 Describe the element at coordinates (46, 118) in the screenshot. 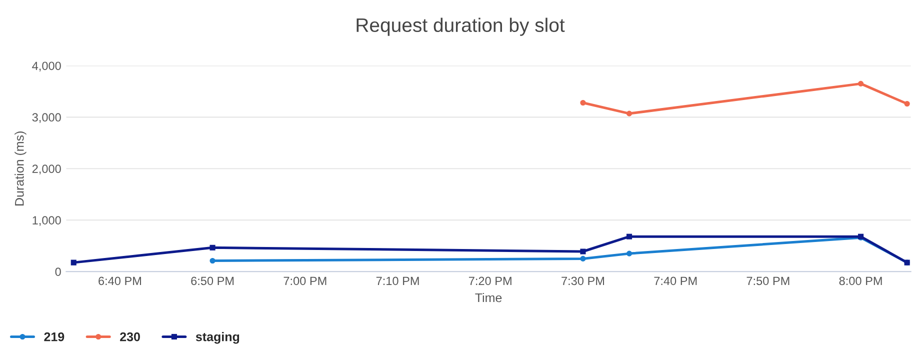

I see `y-tick-label: 3,000` at that location.